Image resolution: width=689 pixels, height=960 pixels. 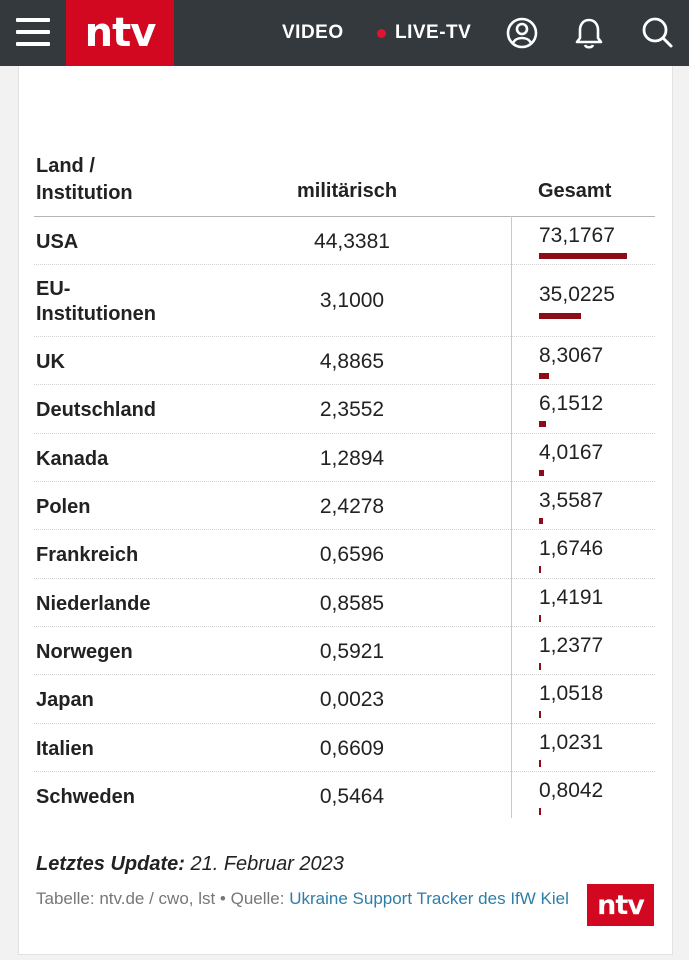 I want to click on cell-land: Italien, so click(x=65, y=749).